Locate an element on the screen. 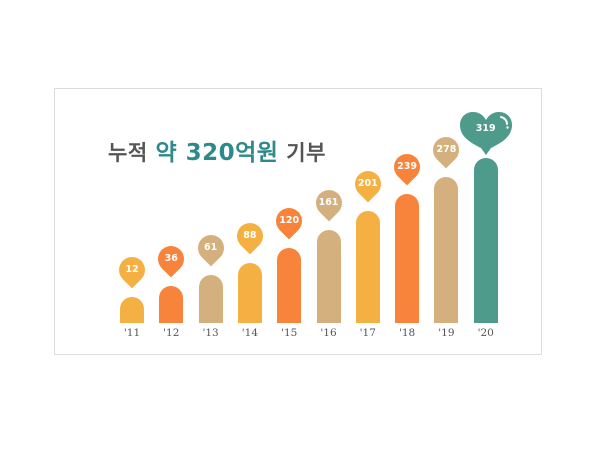  value-label: 319 is located at coordinates (485, 128).